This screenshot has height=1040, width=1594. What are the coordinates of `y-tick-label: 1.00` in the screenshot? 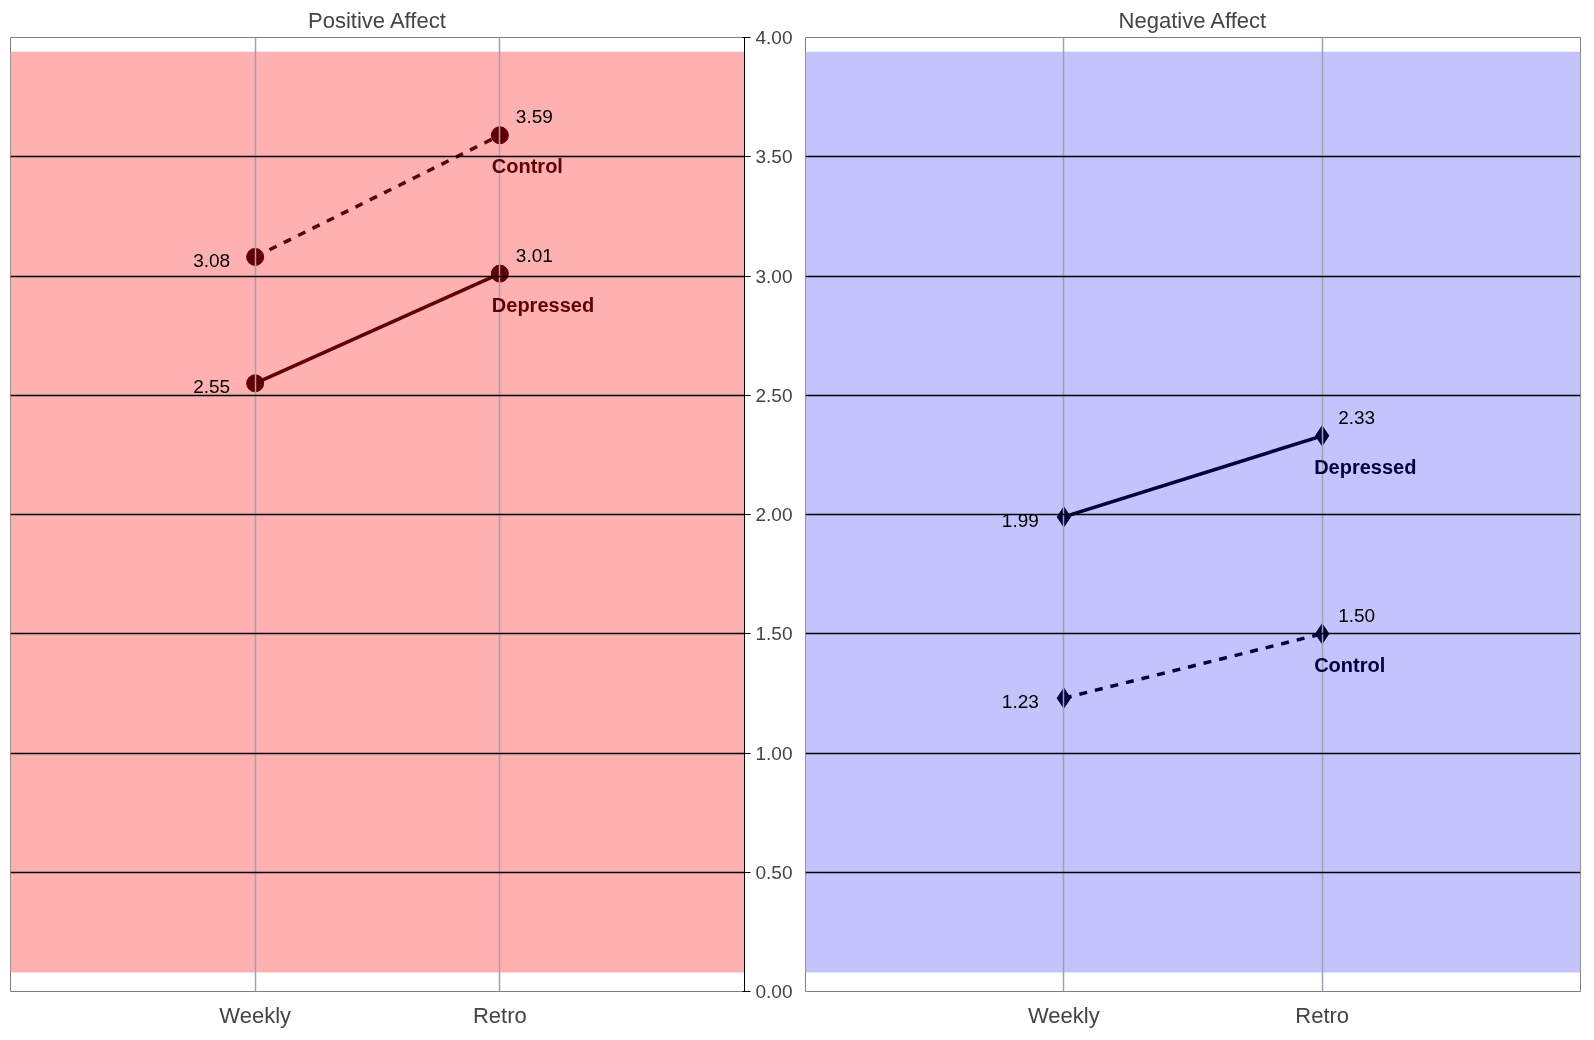 It's located at (774, 753).